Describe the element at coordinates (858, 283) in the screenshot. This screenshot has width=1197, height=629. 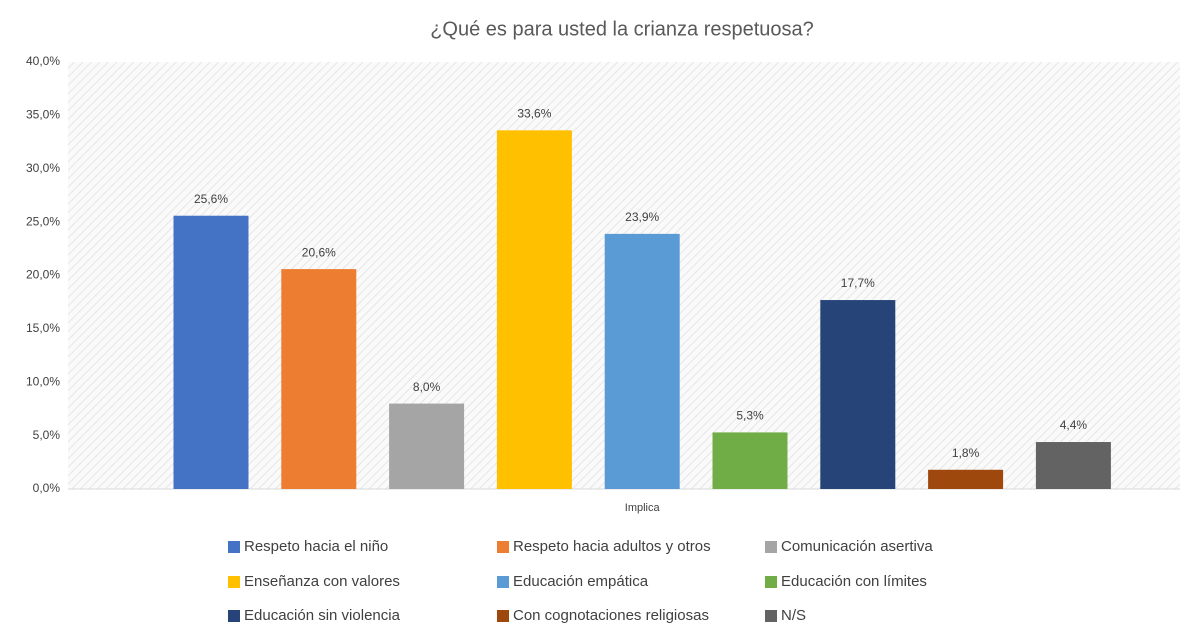
I see `data-label: 17,7%` at that location.